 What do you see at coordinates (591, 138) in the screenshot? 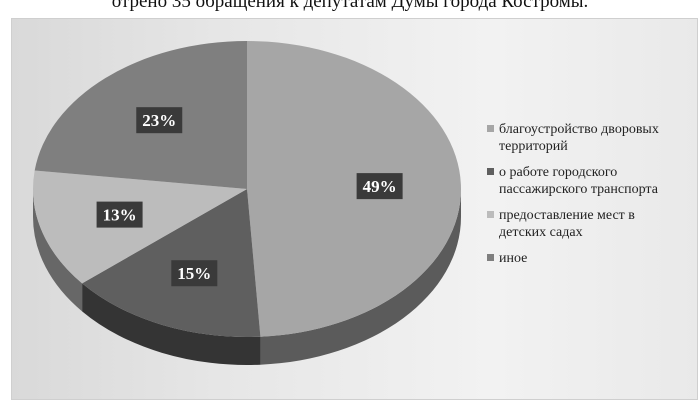
I see `legend-item-0: благоустройство дворовых территорий` at bounding box center [591, 138].